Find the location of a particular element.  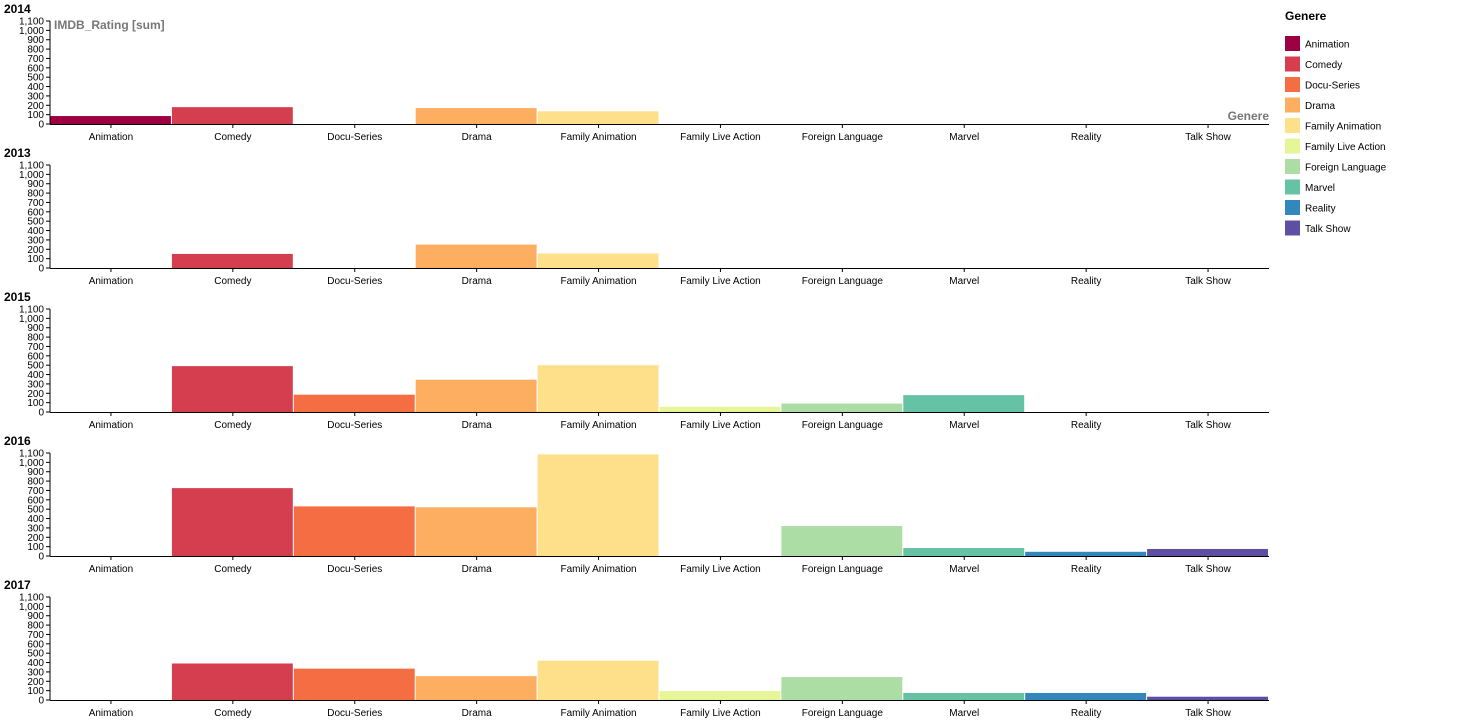

bar-2015-family-live-action is located at coordinates (720, 409).